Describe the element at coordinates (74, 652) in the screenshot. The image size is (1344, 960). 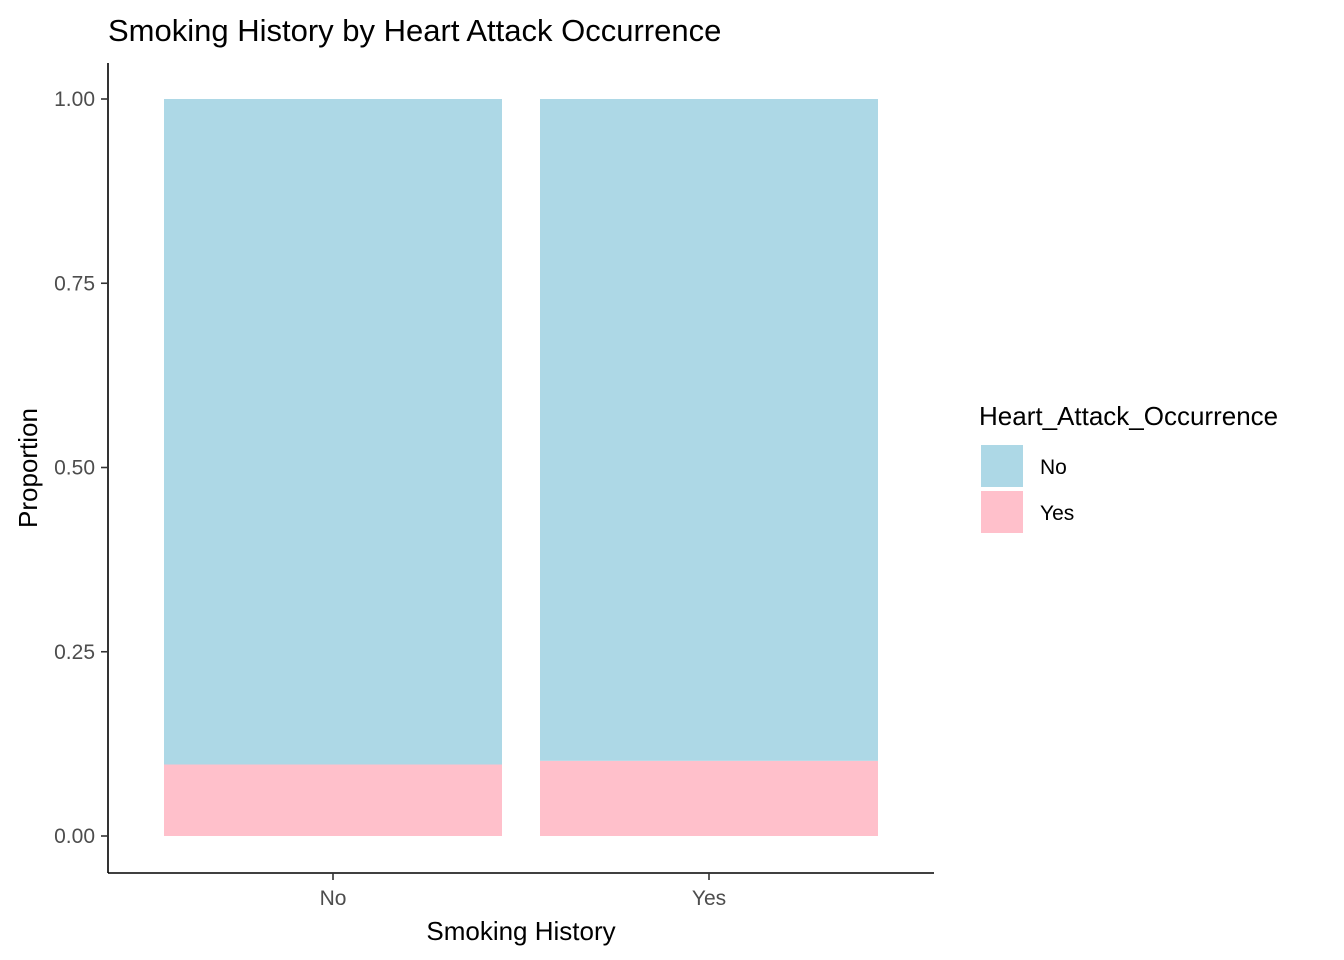
I see `y-tick-label: 0.25` at that location.